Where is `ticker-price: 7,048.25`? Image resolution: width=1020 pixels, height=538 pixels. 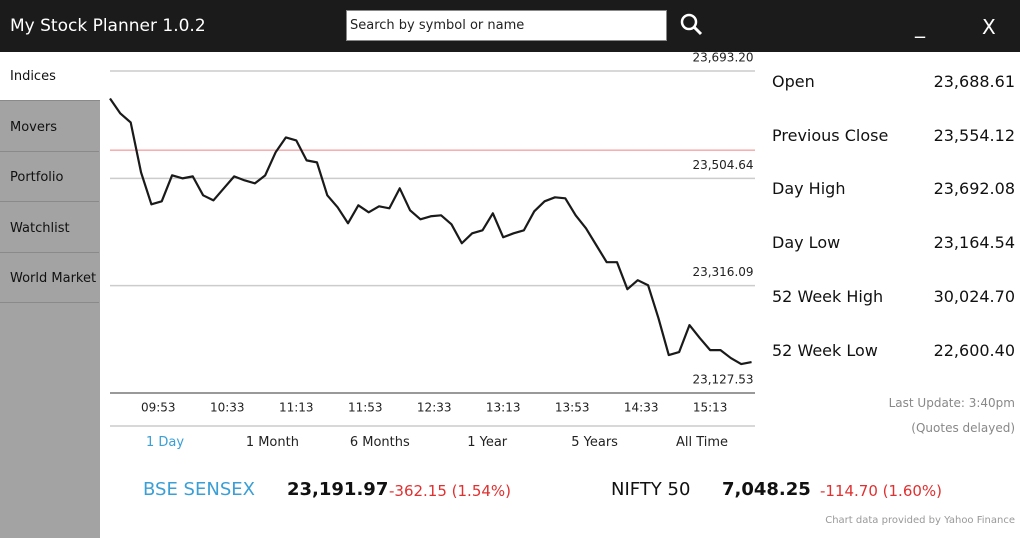
ticker-price: 7,048.25 is located at coordinates (766, 489).